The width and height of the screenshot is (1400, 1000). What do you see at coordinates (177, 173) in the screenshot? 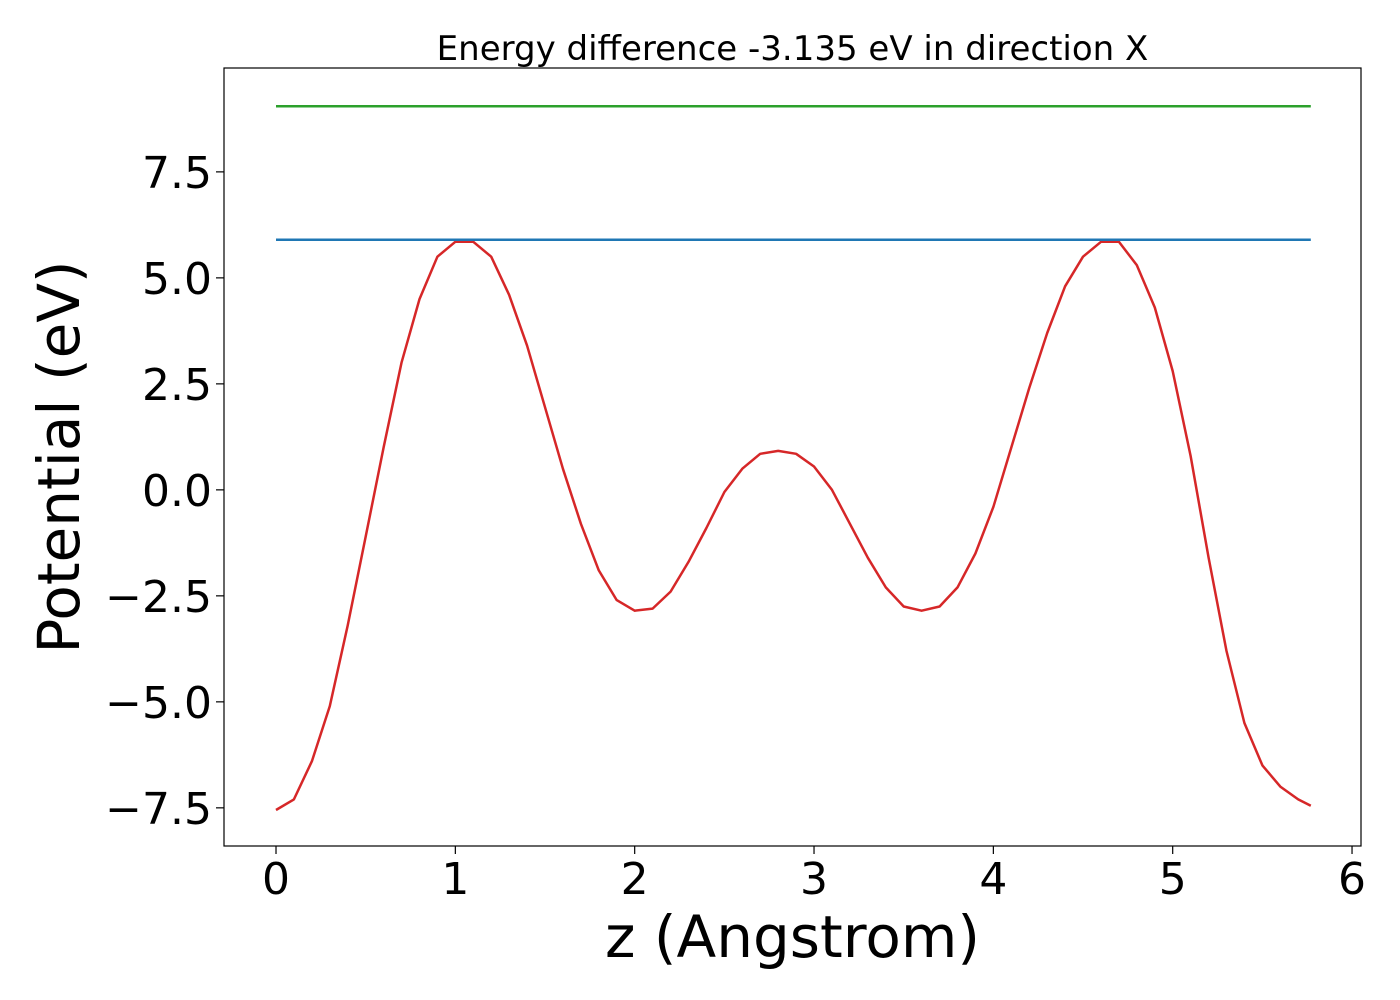
I see `y-tick-label: 7.5` at bounding box center [177, 173].